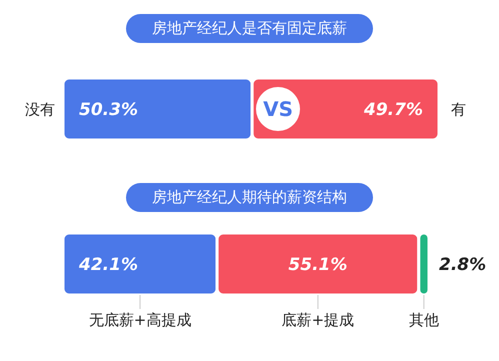  I want to click on data-label: 49.7%, so click(393, 110).